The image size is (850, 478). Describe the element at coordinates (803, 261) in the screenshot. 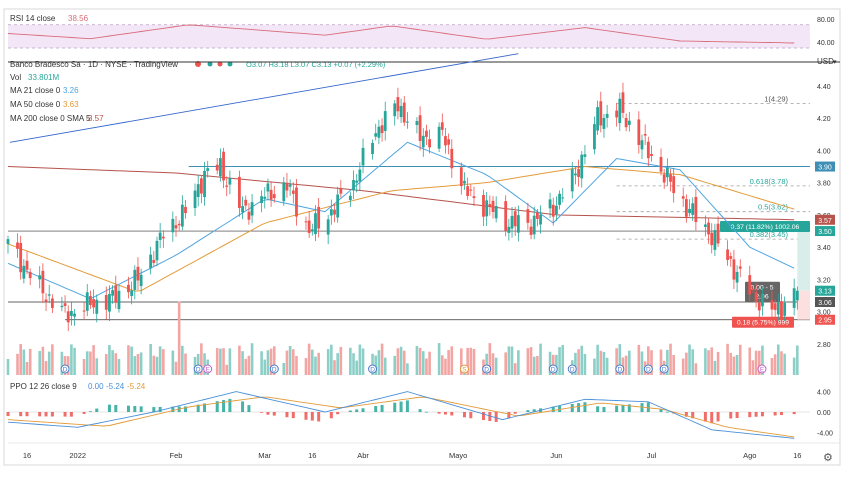

I see `position-target-zone` at that location.